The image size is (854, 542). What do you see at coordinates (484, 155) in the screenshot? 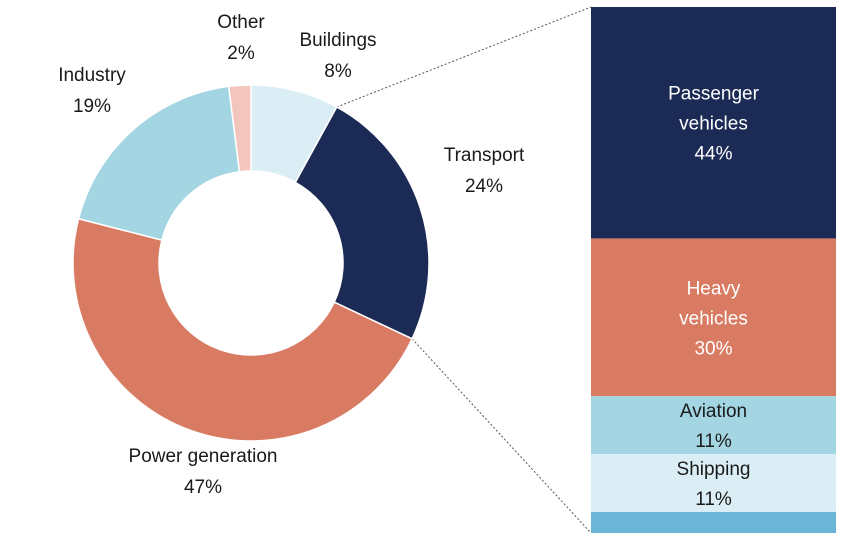
I see `slice-label-transport: Transport` at bounding box center [484, 155].